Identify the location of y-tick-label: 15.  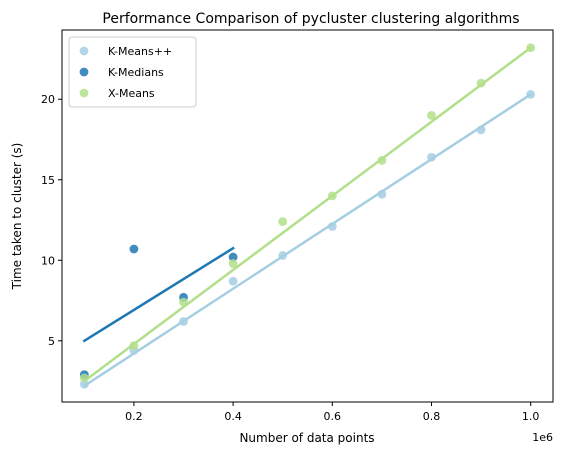
(48, 180).